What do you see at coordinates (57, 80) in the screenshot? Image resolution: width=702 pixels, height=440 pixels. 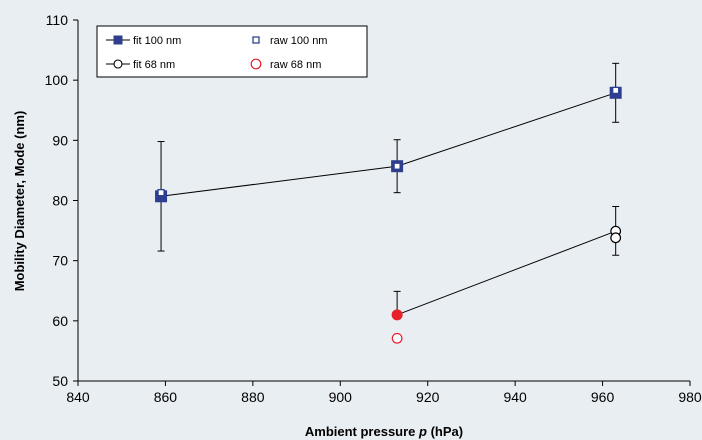 I see `y-tick-label: 100` at bounding box center [57, 80].